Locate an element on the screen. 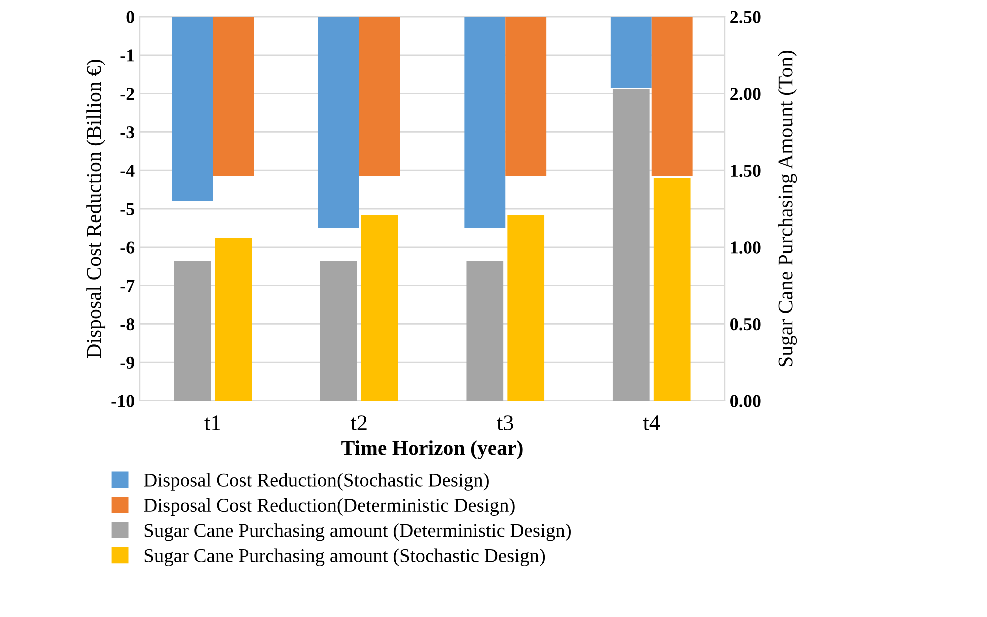 This screenshot has width=987, height=617. legend-label: Disposal Cost Reduction(Deterministic Design) is located at coordinates (329, 507).